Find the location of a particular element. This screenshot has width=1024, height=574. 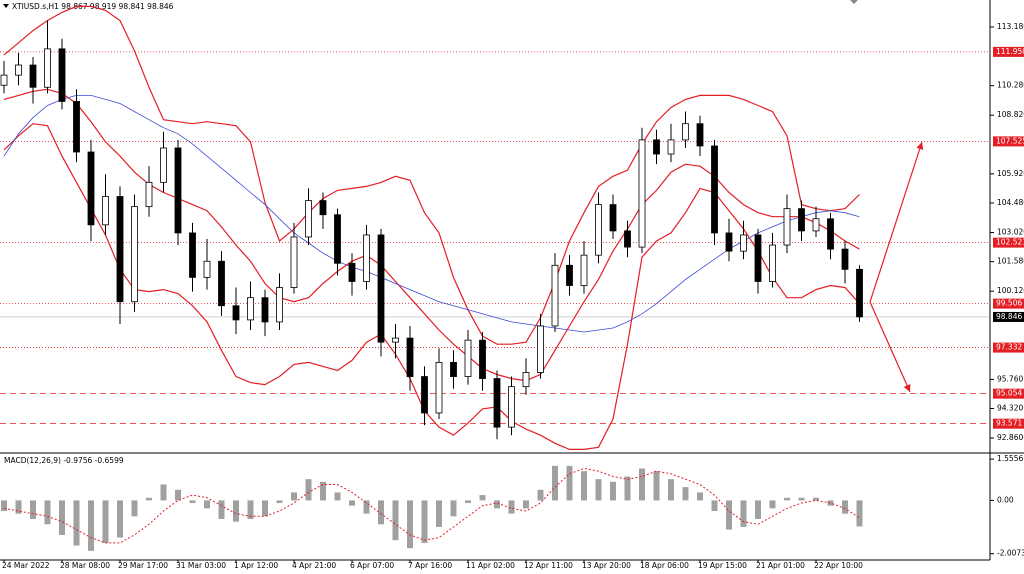

macd-title: MACD(12,26,9) -0.9756 -0.6599 is located at coordinates (64, 460).